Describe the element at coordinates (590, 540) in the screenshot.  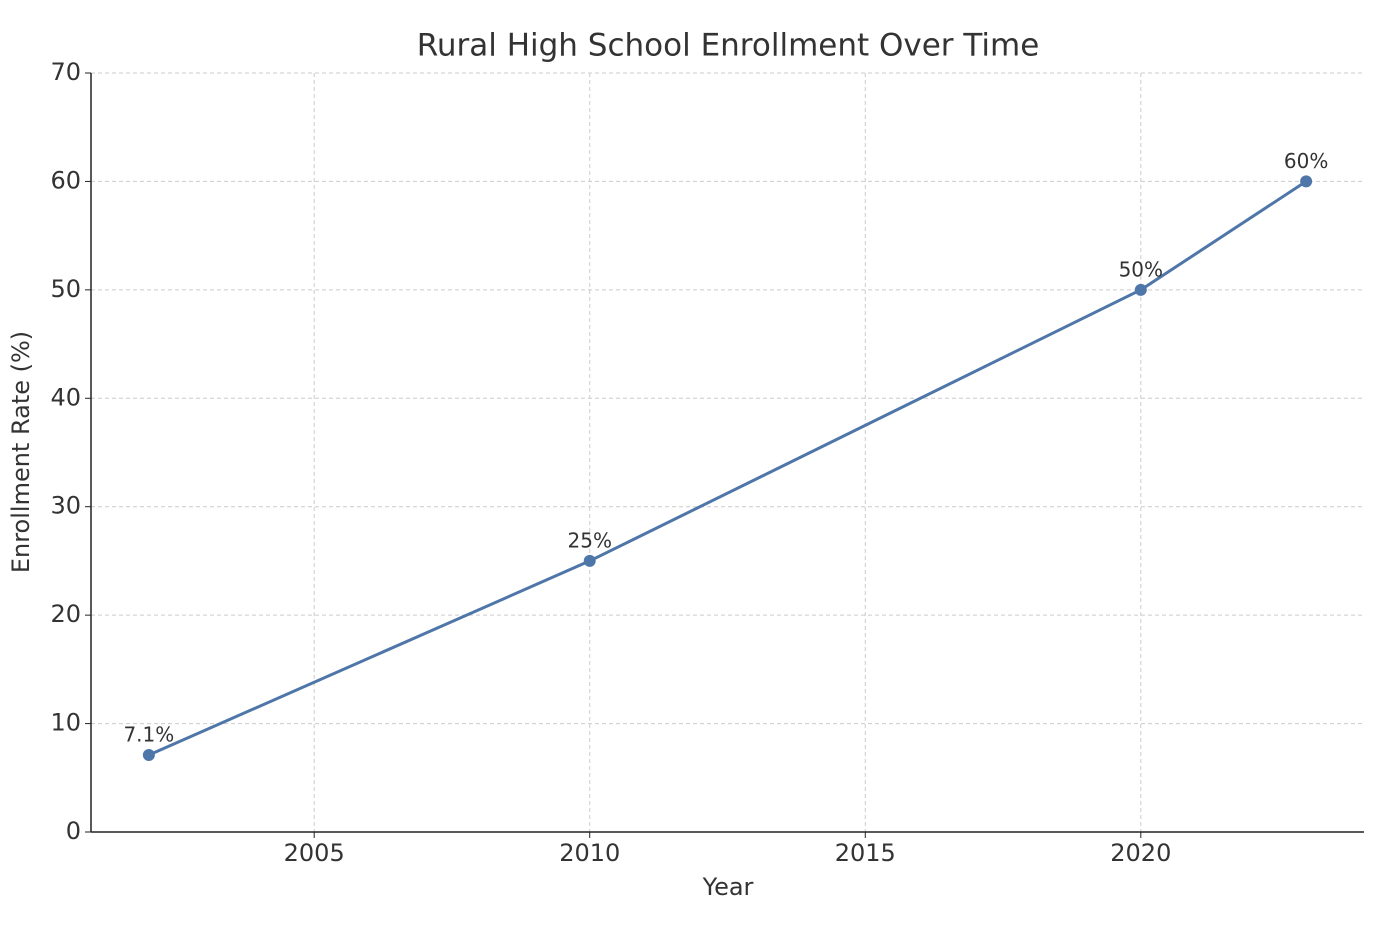
I see `data-label: 25%` at that location.